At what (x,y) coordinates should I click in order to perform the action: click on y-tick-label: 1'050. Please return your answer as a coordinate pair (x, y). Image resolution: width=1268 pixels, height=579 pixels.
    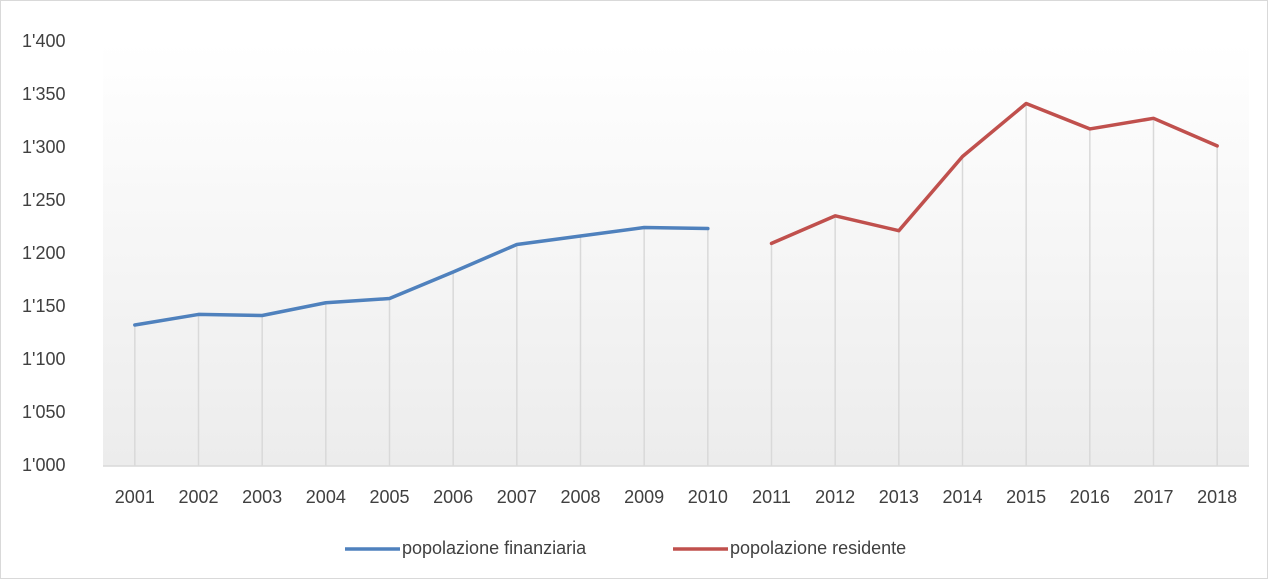
    Looking at the image, I should click on (43, 412).